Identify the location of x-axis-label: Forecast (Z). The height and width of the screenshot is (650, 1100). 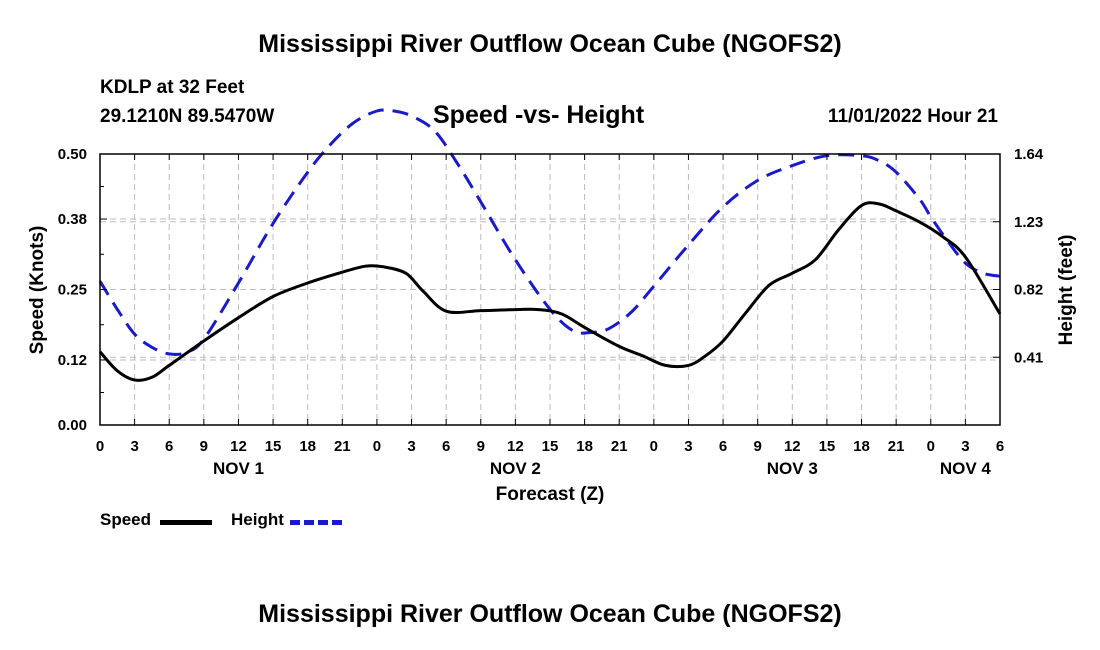
(550, 494).